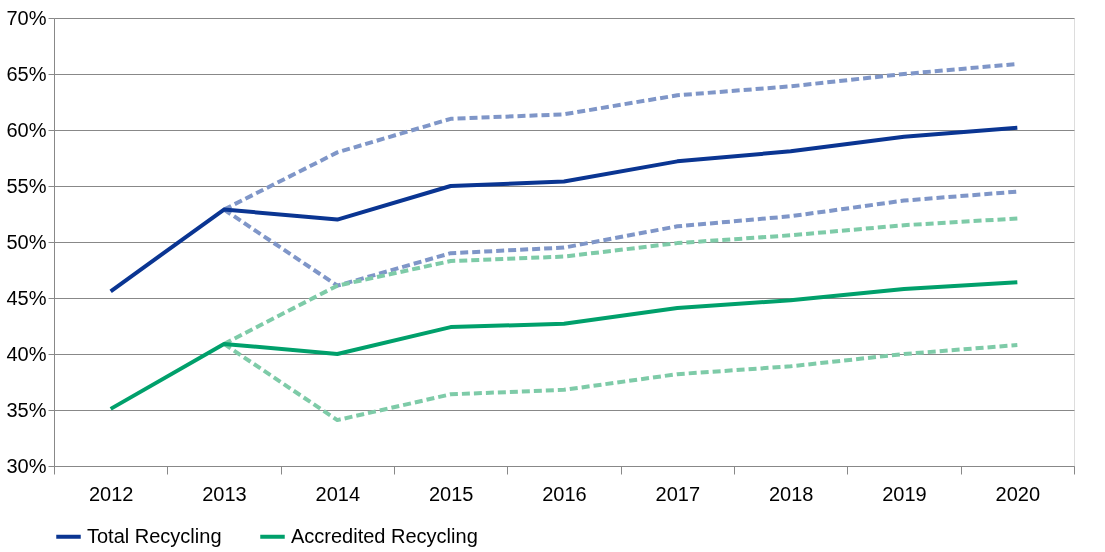 The width and height of the screenshot is (1105, 552). I want to click on x-tick-label: 2017, so click(678, 493).